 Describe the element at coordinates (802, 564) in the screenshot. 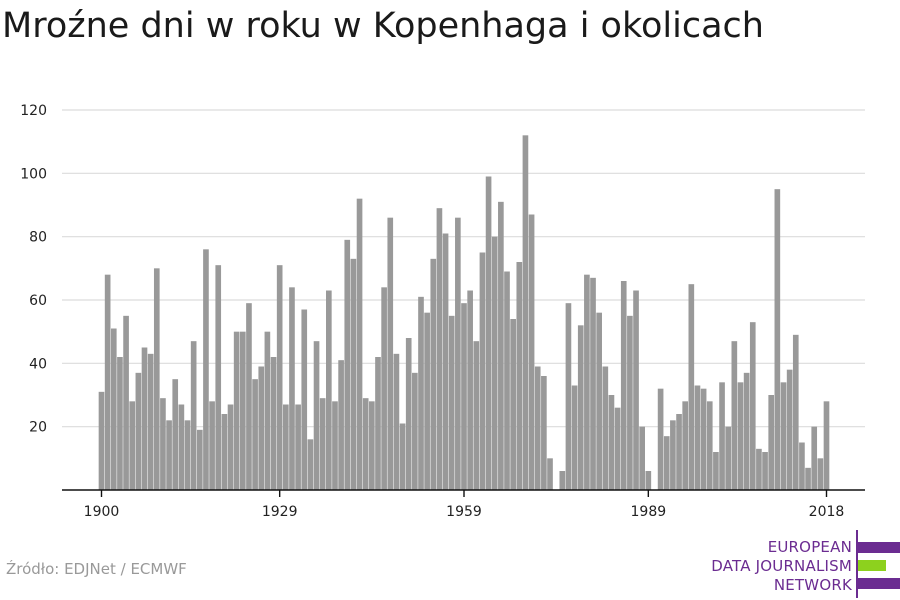

I see `edjnet-logo: EUROPEAN DATA JOURNALISM NETWORK` at that location.